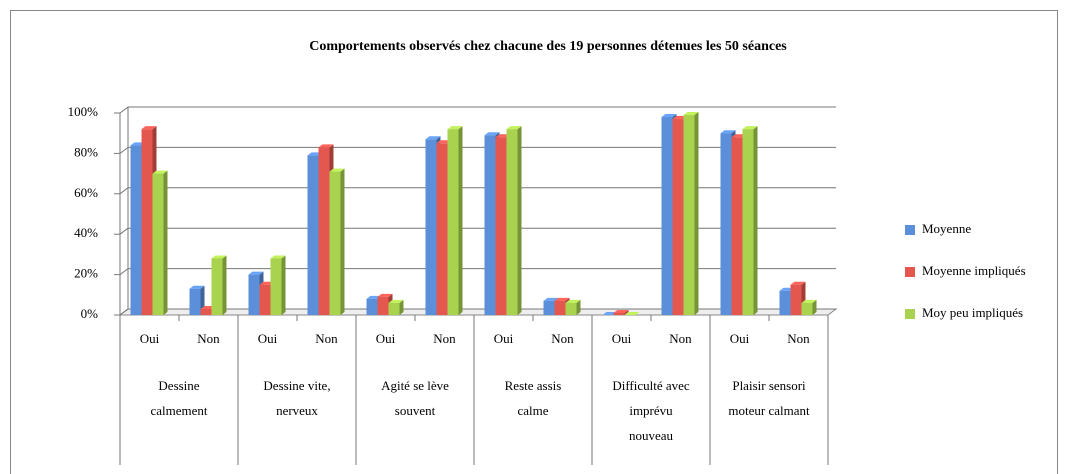 The width and height of the screenshot is (1068, 474). I want to click on group-label: Dessine vite,, so click(296, 385).